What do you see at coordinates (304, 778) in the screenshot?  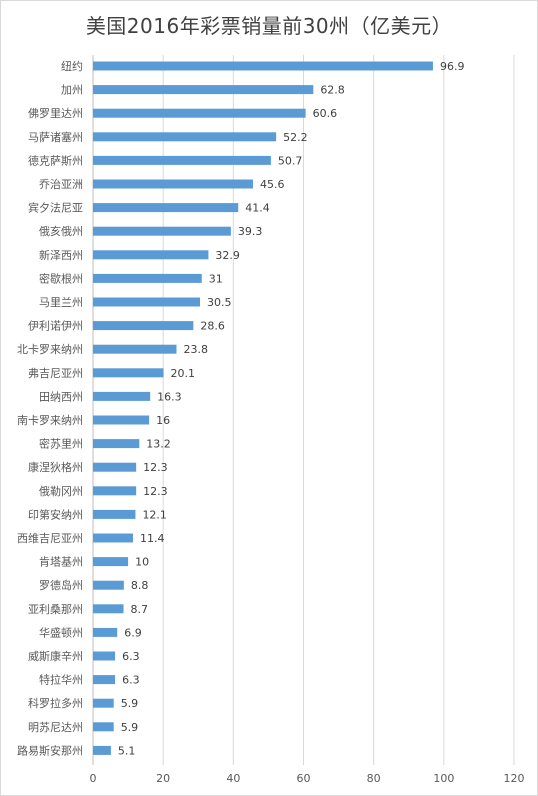 I see `x-tick-label: 60` at bounding box center [304, 778].